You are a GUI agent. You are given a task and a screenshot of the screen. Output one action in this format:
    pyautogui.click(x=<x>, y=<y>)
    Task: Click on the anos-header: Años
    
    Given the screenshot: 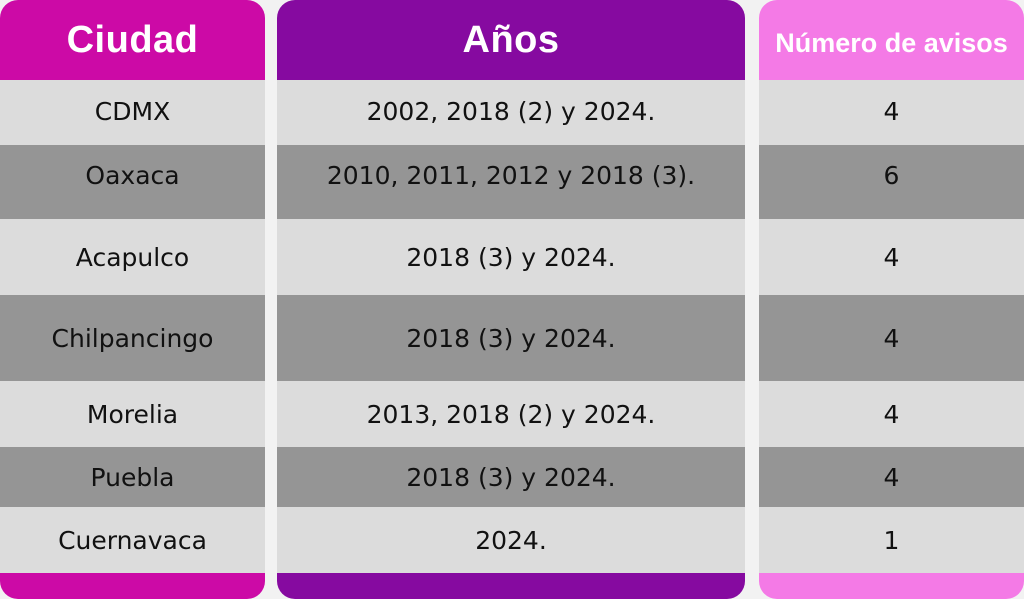 What is the action you would take?
    pyautogui.click(x=511, y=40)
    